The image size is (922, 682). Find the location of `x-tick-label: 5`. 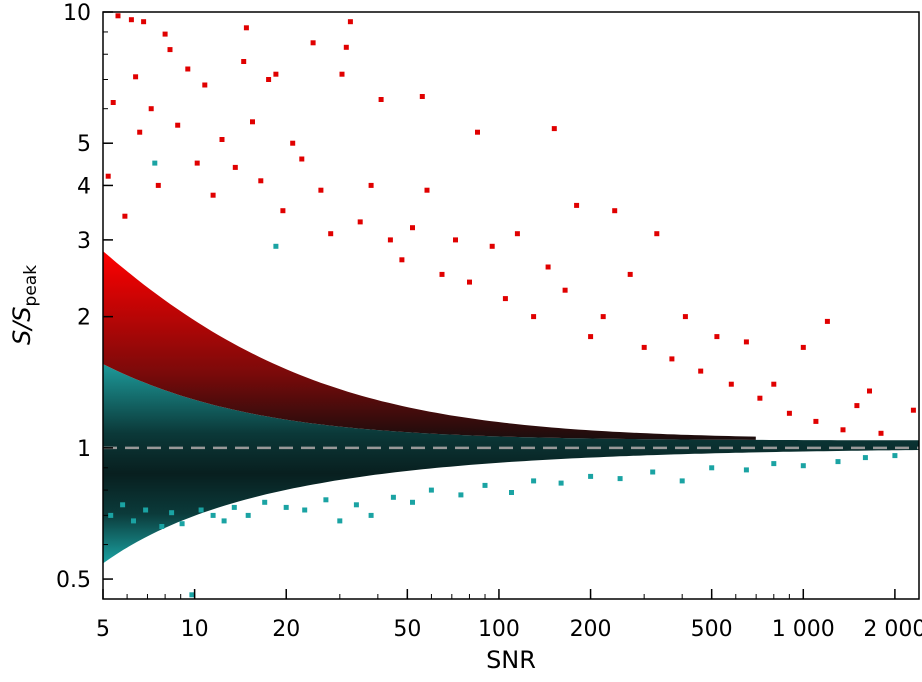

x-tick-label: 5 is located at coordinates (103, 629).